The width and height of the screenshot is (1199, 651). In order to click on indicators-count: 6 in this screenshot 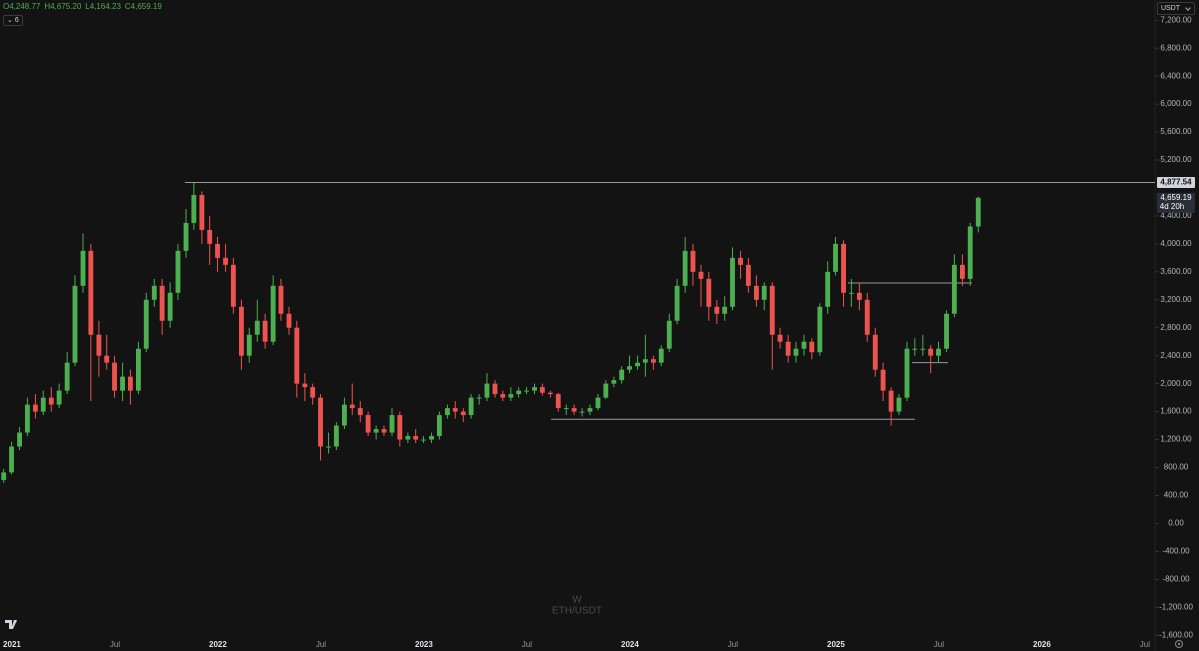, I will do `click(16, 20)`.